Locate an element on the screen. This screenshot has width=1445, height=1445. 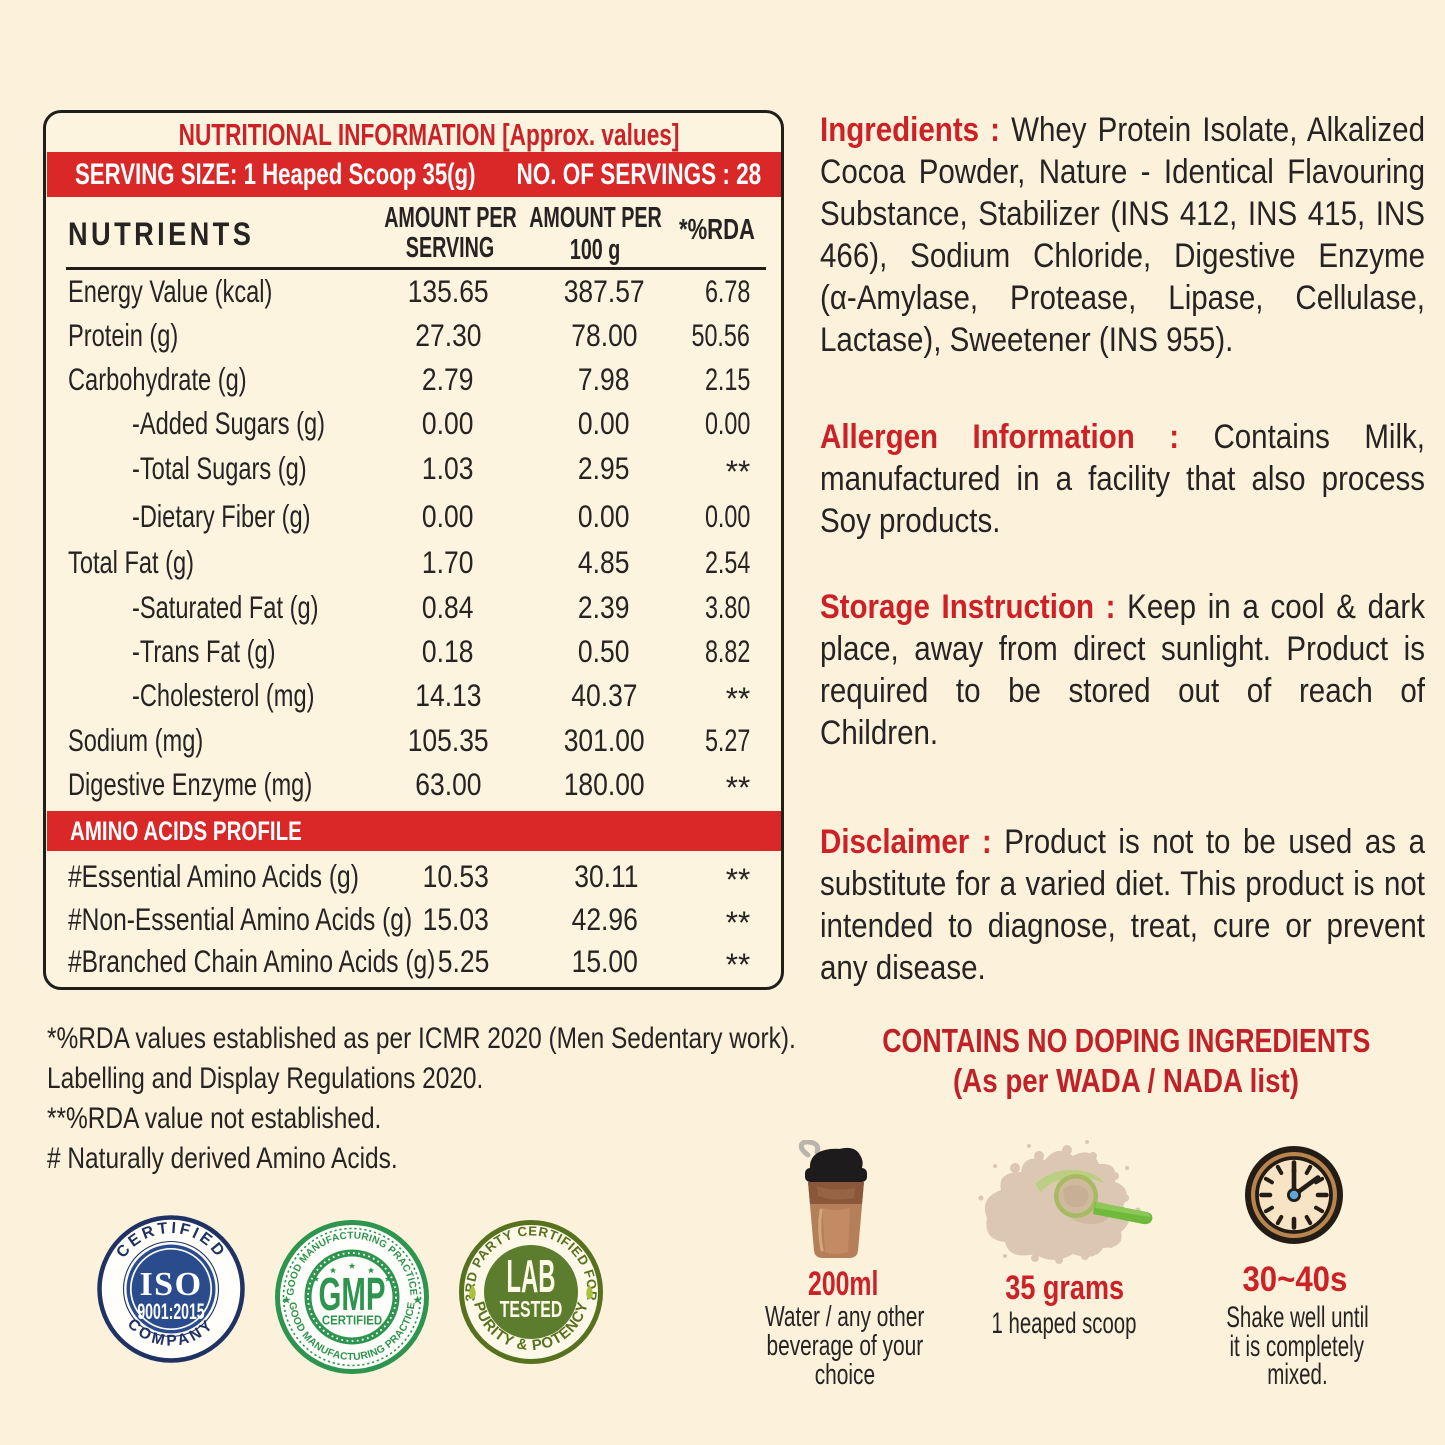
svg-text: CERTIFIED is located at coordinates (352, 1320).